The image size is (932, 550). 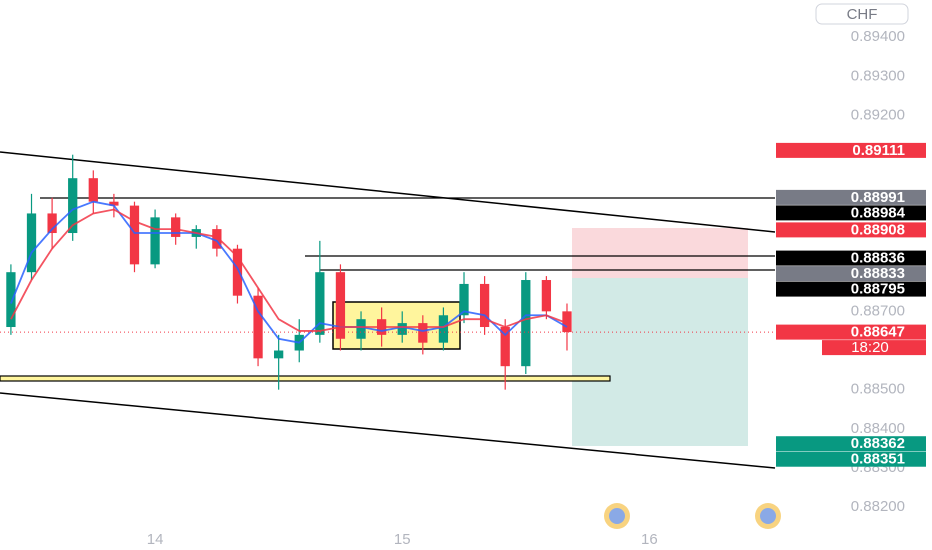 What do you see at coordinates (878, 443) in the screenshot?
I see `price-tag-label: 0.88362` at bounding box center [878, 443].